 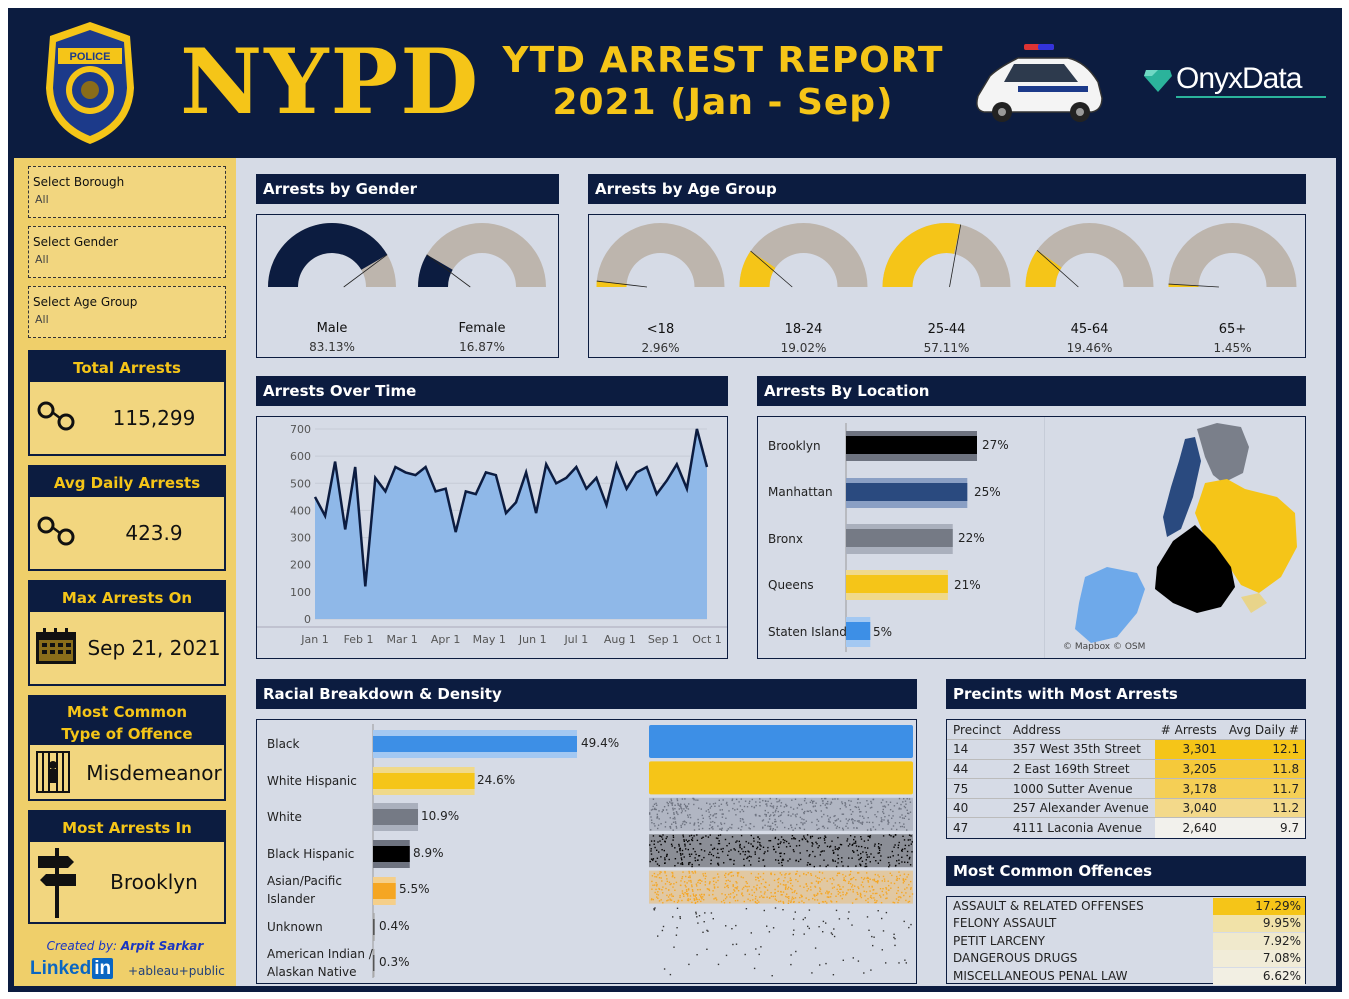 I want to click on credit-author: Arpit Sarkar, so click(x=162, y=946).